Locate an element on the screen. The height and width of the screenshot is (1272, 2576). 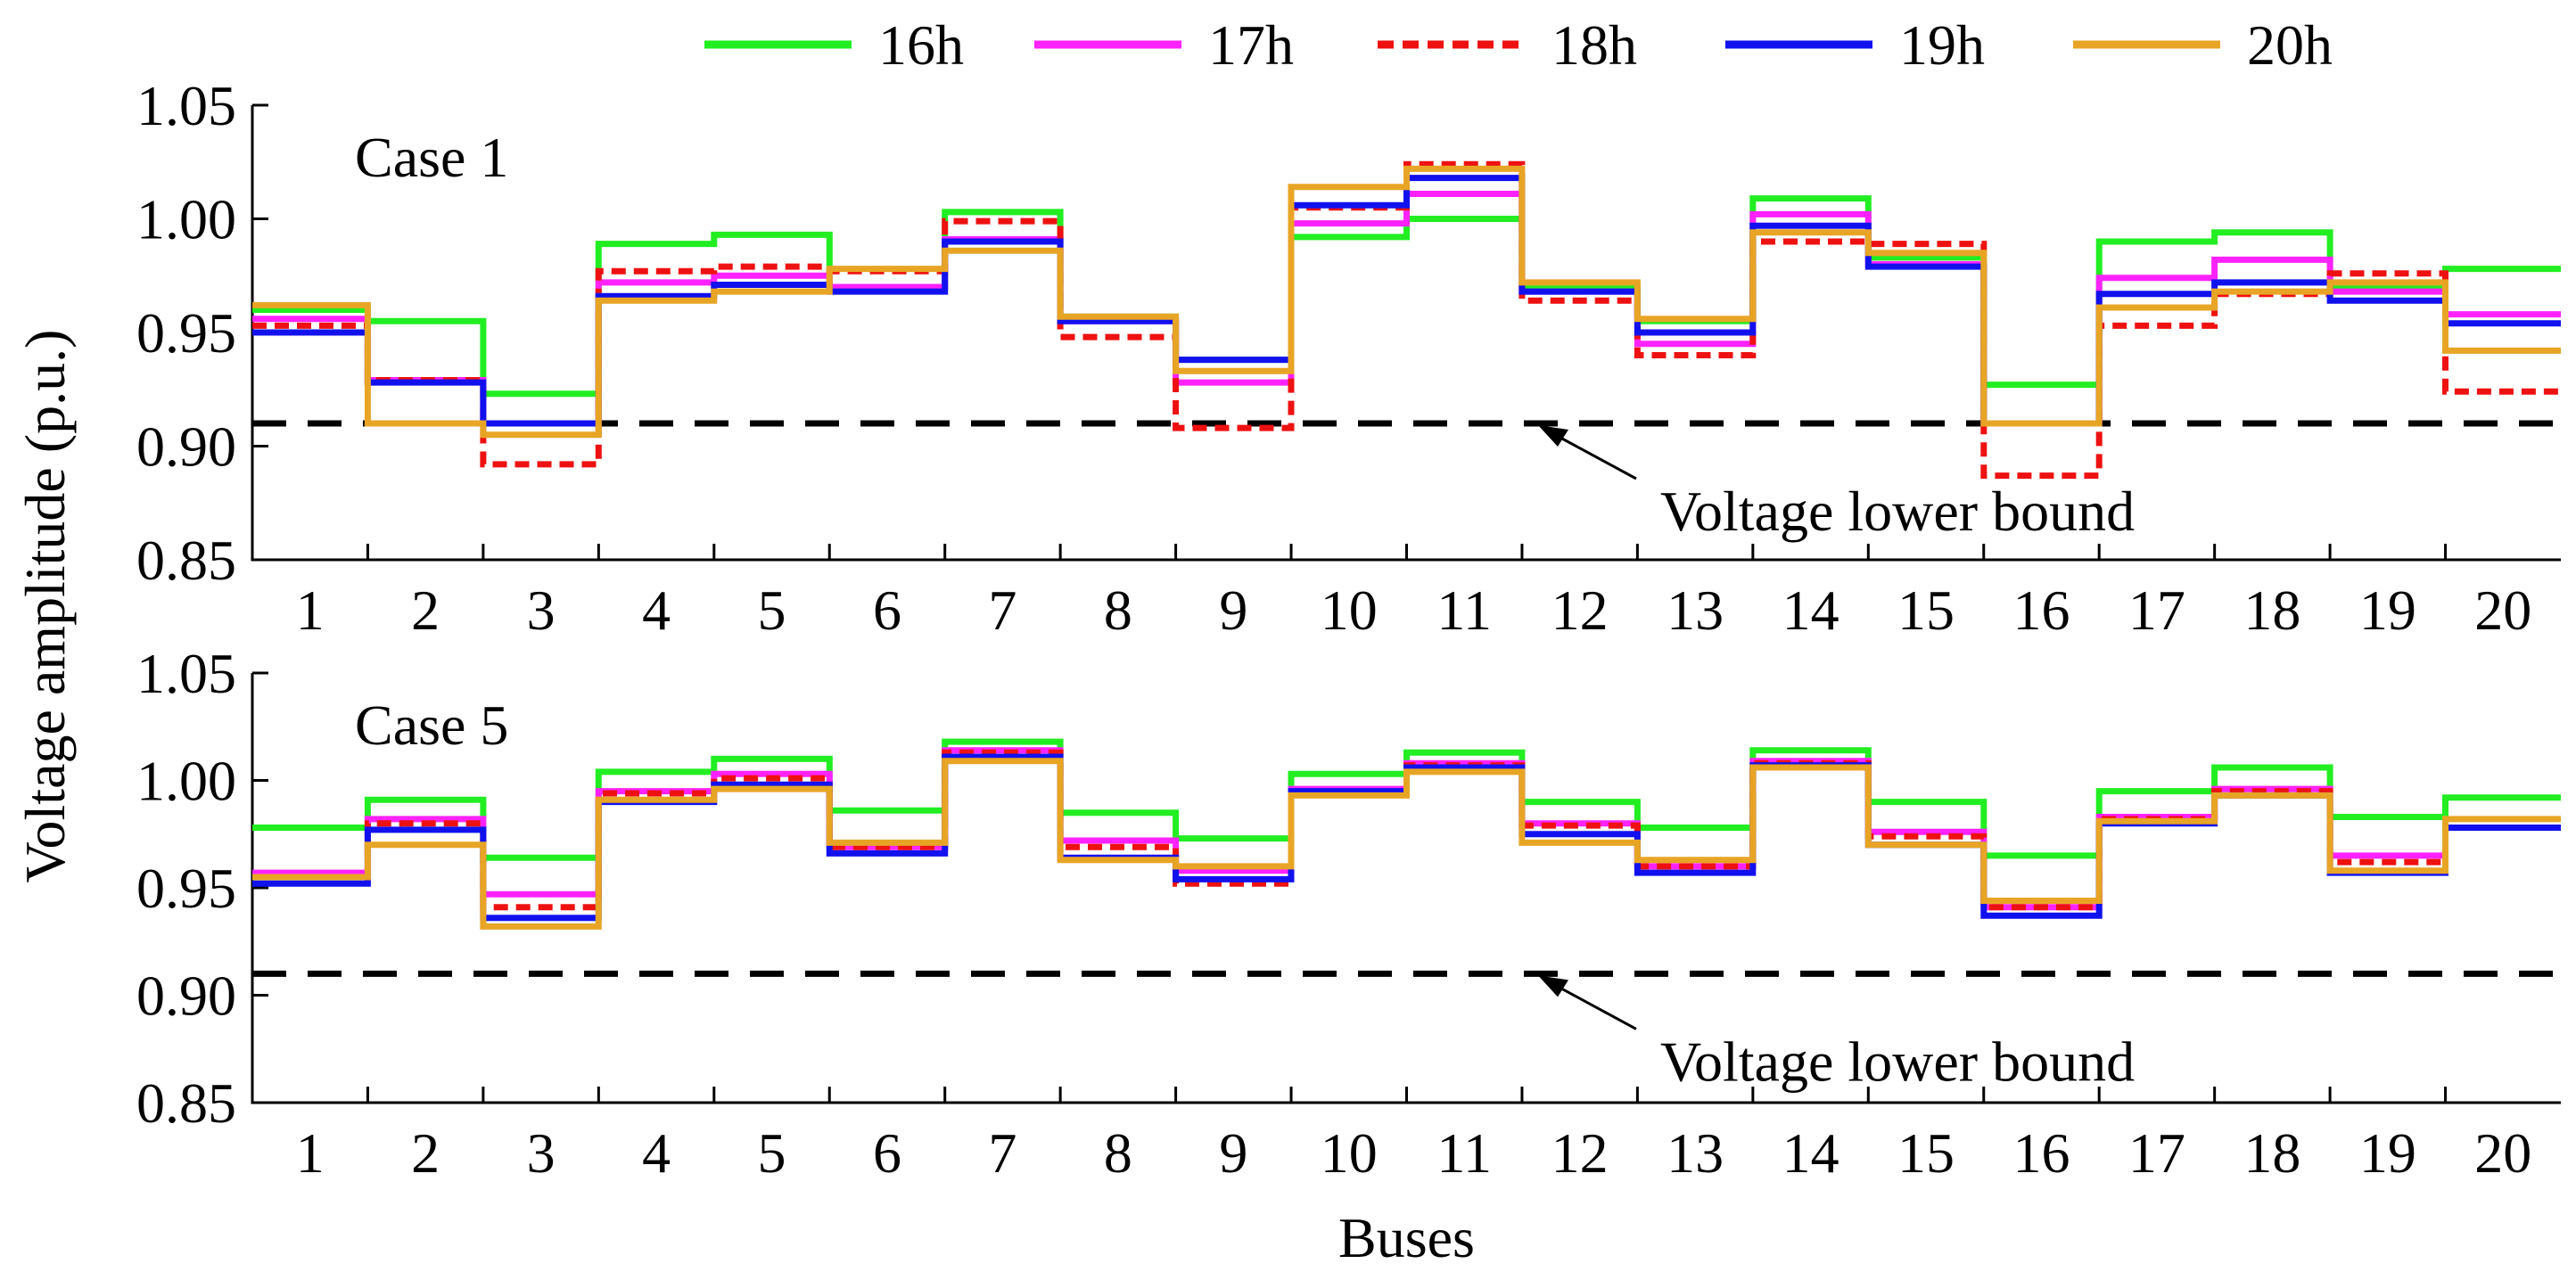
series-16h-line is located at coordinates (1406, 296).